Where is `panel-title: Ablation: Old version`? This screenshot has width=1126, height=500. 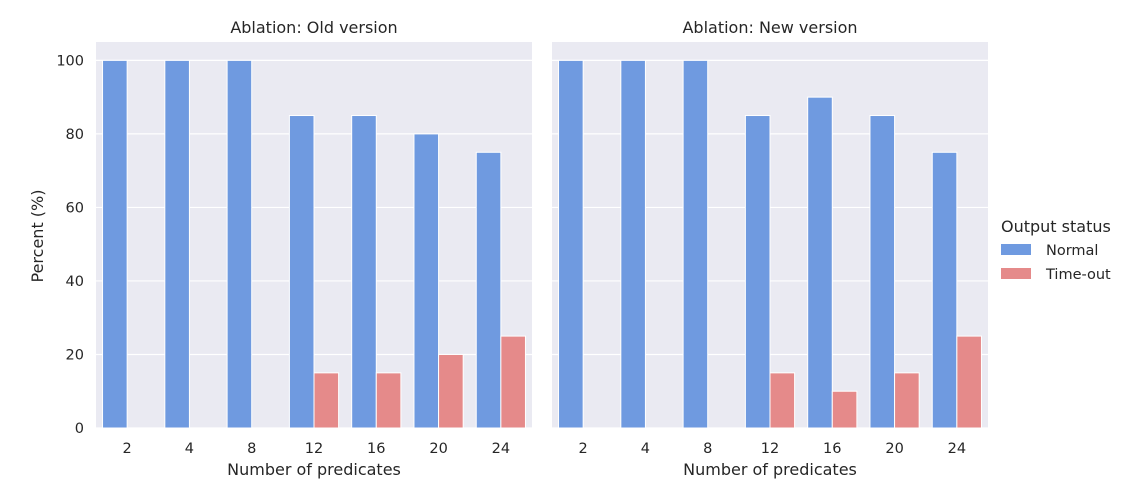 panel-title: Ablation: Old version is located at coordinates (313, 27).